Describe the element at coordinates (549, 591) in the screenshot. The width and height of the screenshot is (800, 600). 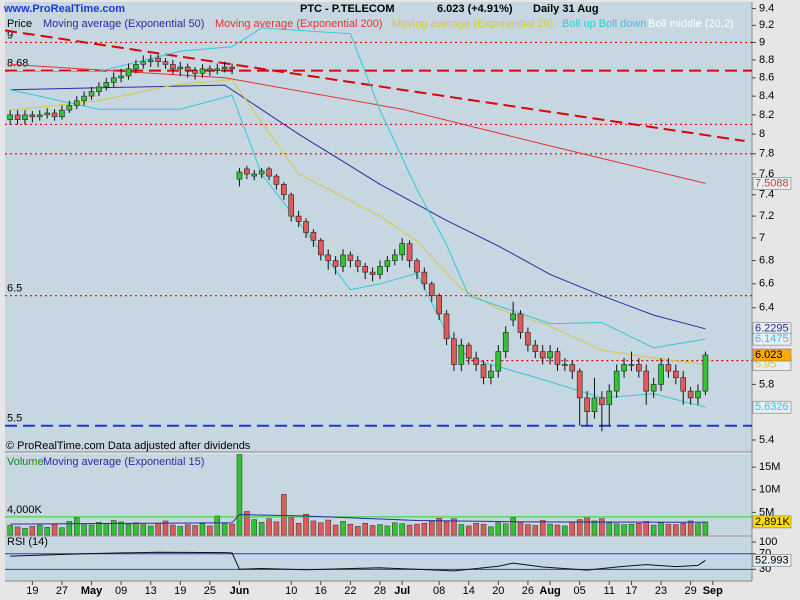
I see `x-tick-label: Aug` at that location.